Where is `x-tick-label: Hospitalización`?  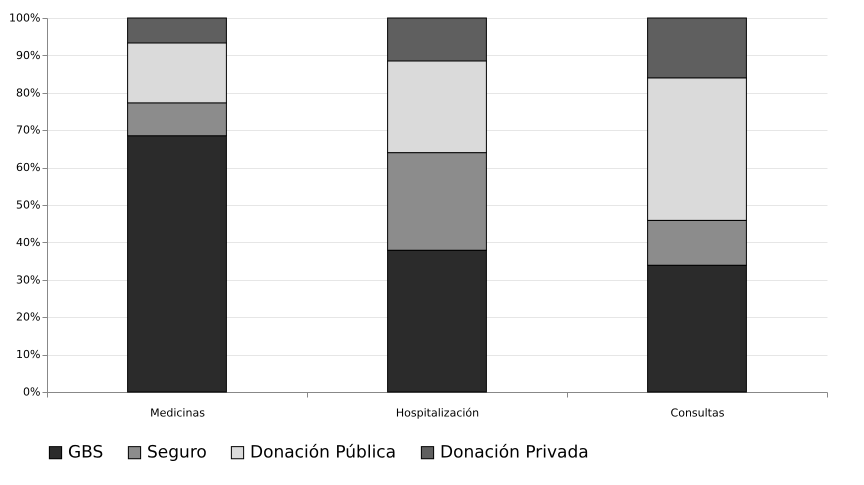 x-tick-label: Hospitalización is located at coordinates (438, 413).